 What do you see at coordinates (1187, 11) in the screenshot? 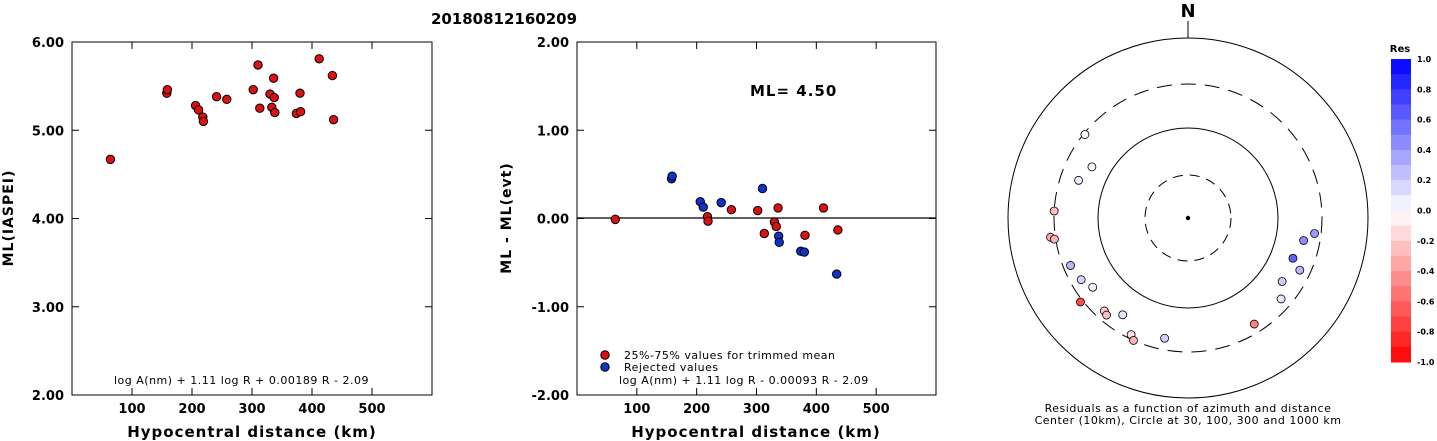
I see `north-label: N` at bounding box center [1187, 11].